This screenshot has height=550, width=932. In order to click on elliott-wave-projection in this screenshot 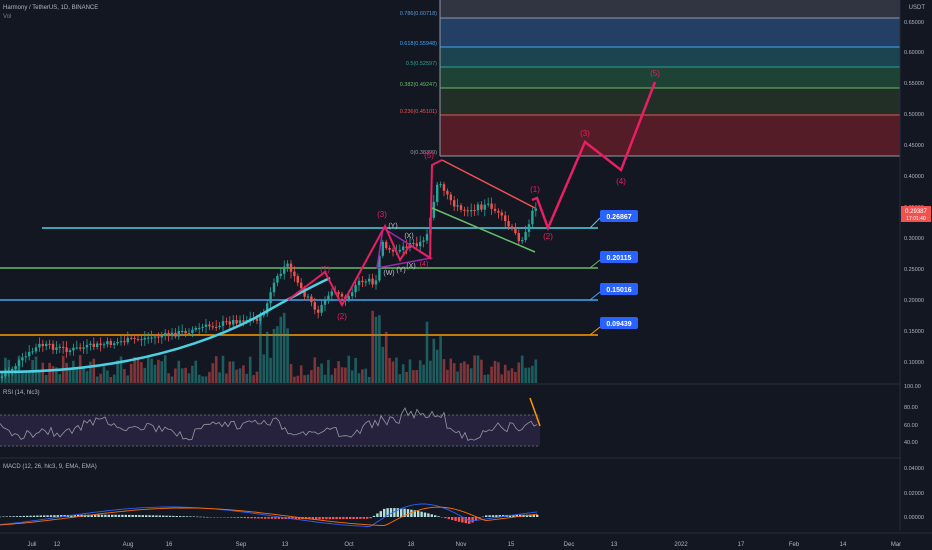, I will do `click(594, 156)`.